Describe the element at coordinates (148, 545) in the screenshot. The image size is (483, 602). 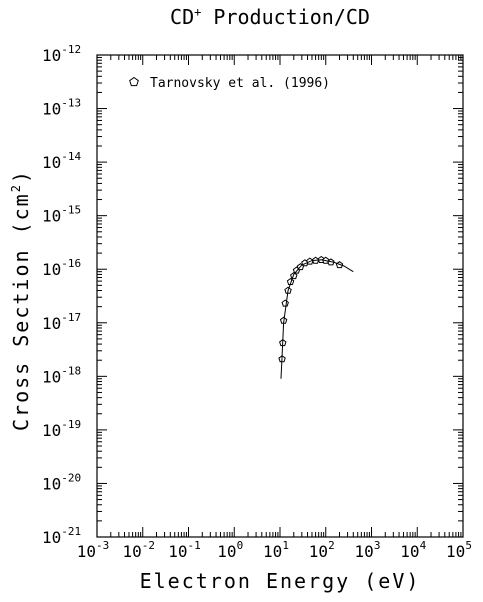
I see `x-tick-exp: -2` at that location.